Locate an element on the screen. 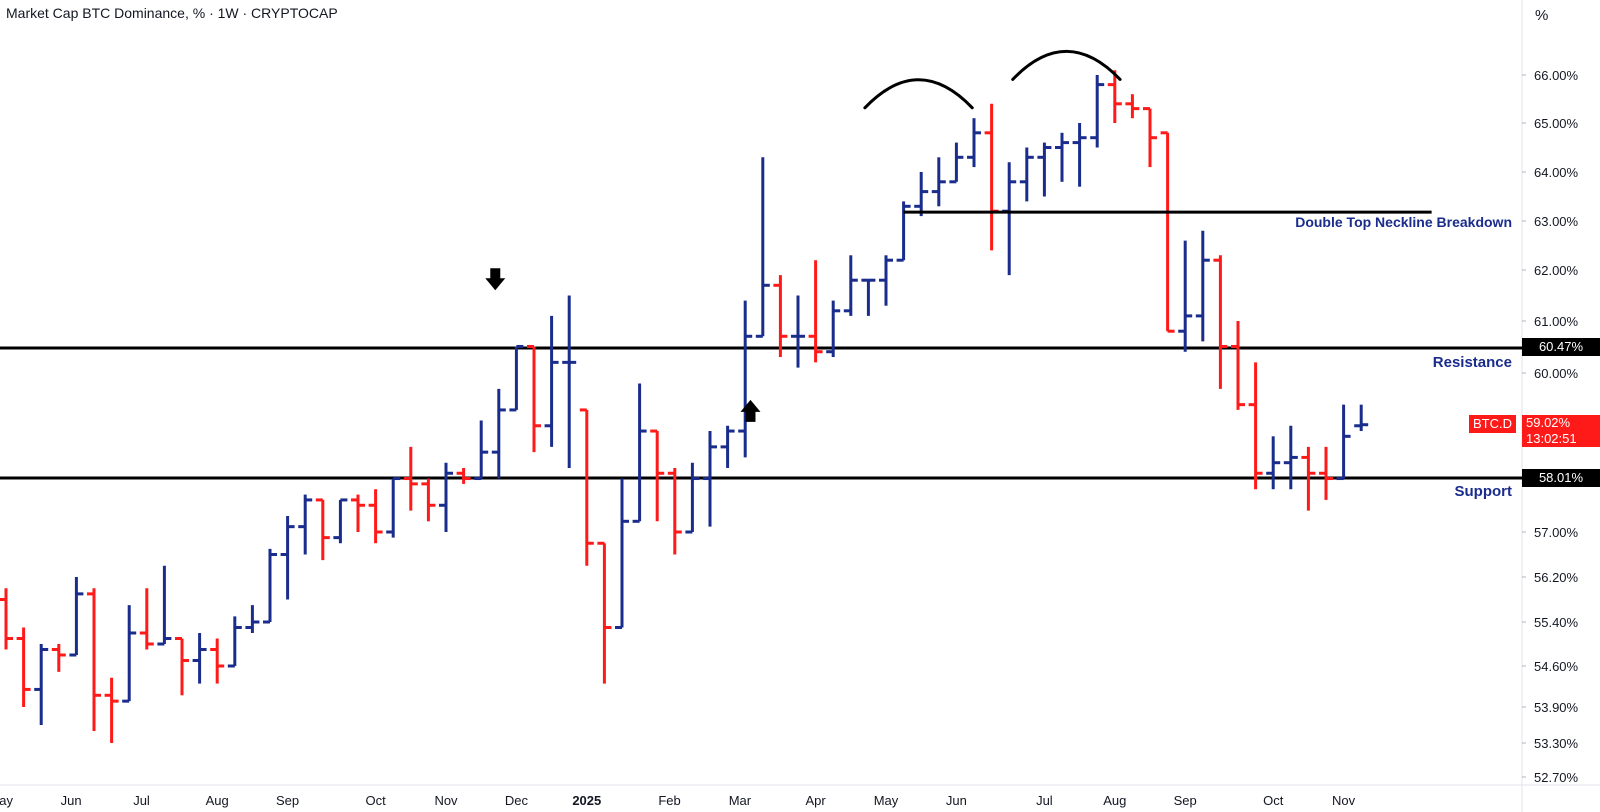 The image size is (1600, 812). y-tick-label: 62.00% is located at coordinates (1556, 270).